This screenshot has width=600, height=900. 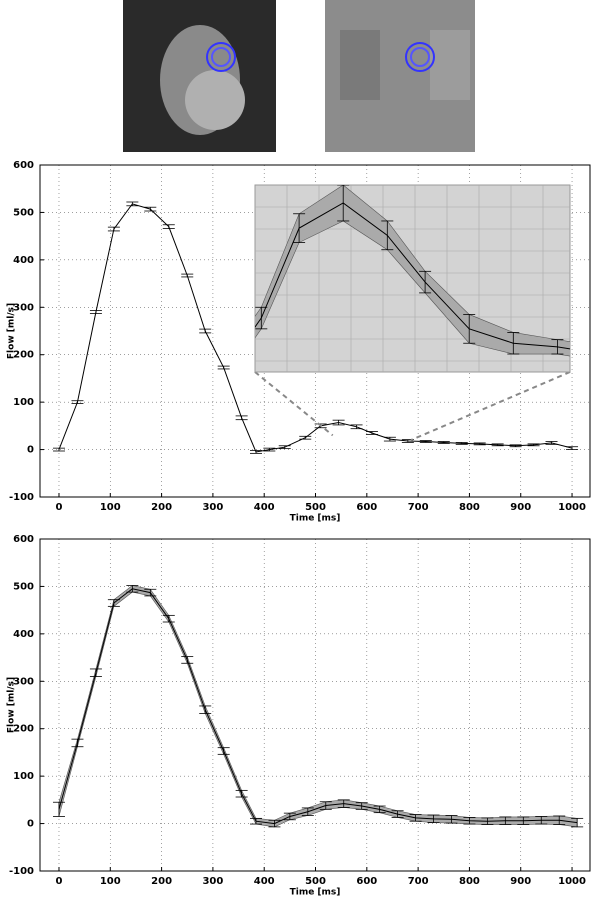 What do you see at coordinates (315, 519) in the screenshot?
I see `x-axis-label: Time [ms]` at bounding box center [315, 519].